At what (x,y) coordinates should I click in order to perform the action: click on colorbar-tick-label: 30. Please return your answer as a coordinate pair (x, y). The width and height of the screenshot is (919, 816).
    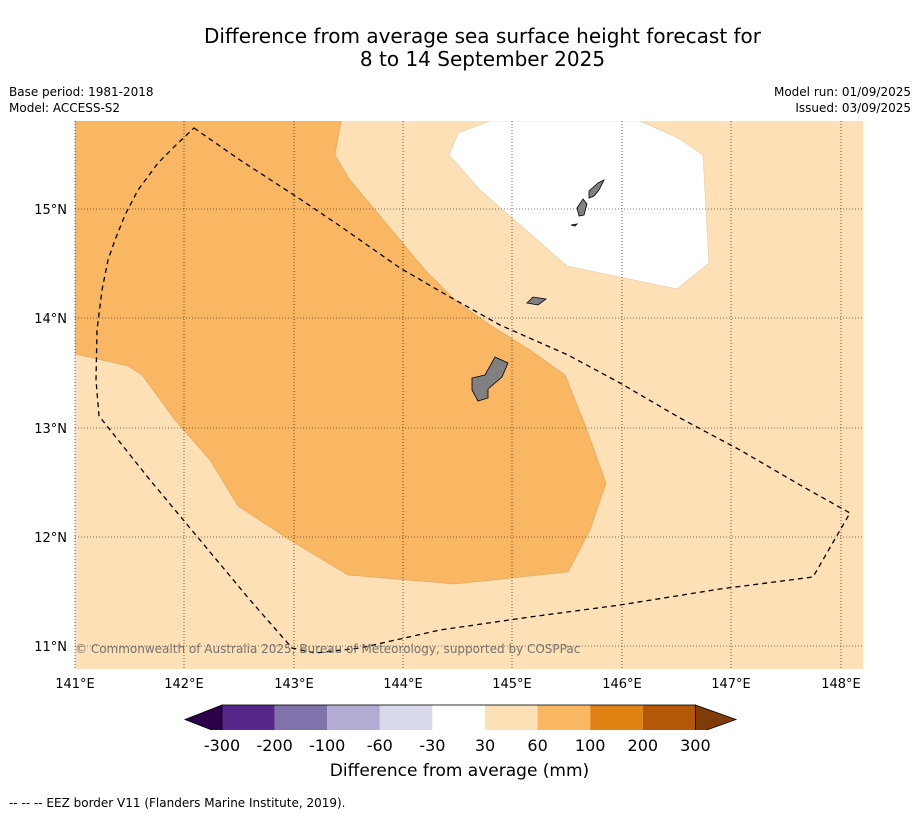
    Looking at the image, I should click on (485, 745).